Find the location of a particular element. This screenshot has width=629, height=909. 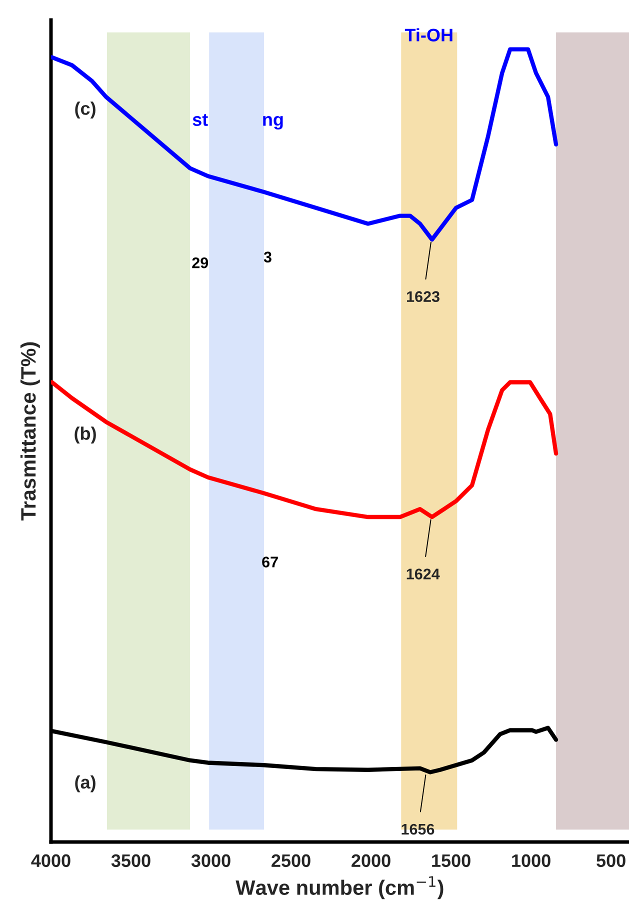

annotation: 1624 is located at coordinates (423, 574).